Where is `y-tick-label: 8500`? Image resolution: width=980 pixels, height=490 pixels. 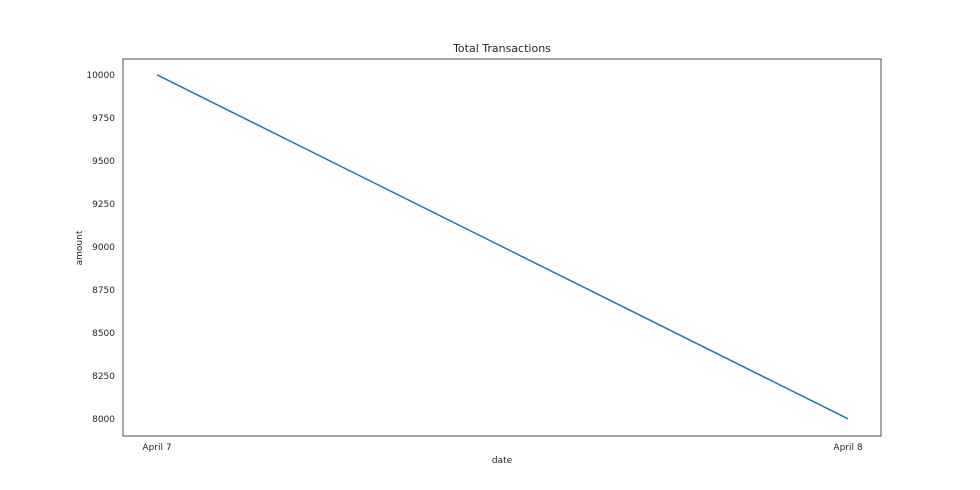 y-tick-label: 8500 is located at coordinates (103, 334).